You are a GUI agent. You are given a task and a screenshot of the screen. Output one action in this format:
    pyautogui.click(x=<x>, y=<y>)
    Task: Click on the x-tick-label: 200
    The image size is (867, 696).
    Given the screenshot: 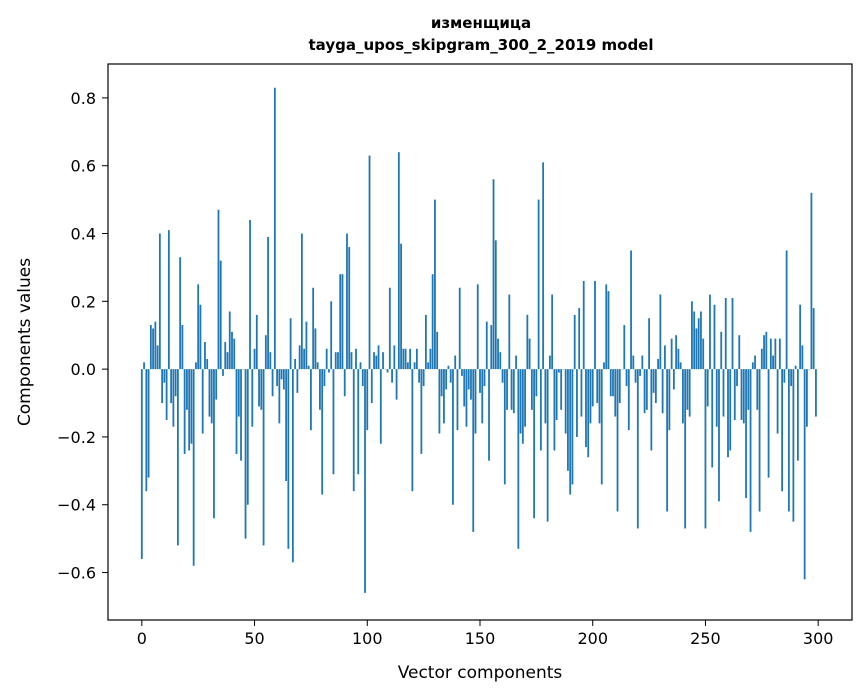 What is the action you would take?
    pyautogui.click(x=592, y=638)
    